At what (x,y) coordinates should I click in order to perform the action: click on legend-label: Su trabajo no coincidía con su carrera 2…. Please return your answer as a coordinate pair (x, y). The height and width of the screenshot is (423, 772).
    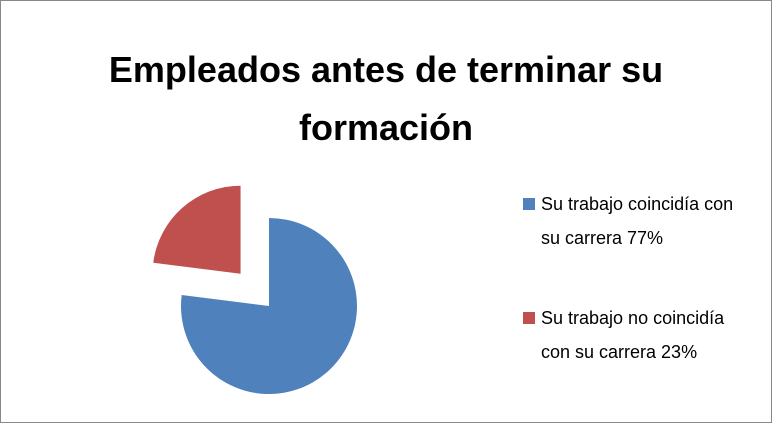
    Looking at the image, I should click on (633, 335).